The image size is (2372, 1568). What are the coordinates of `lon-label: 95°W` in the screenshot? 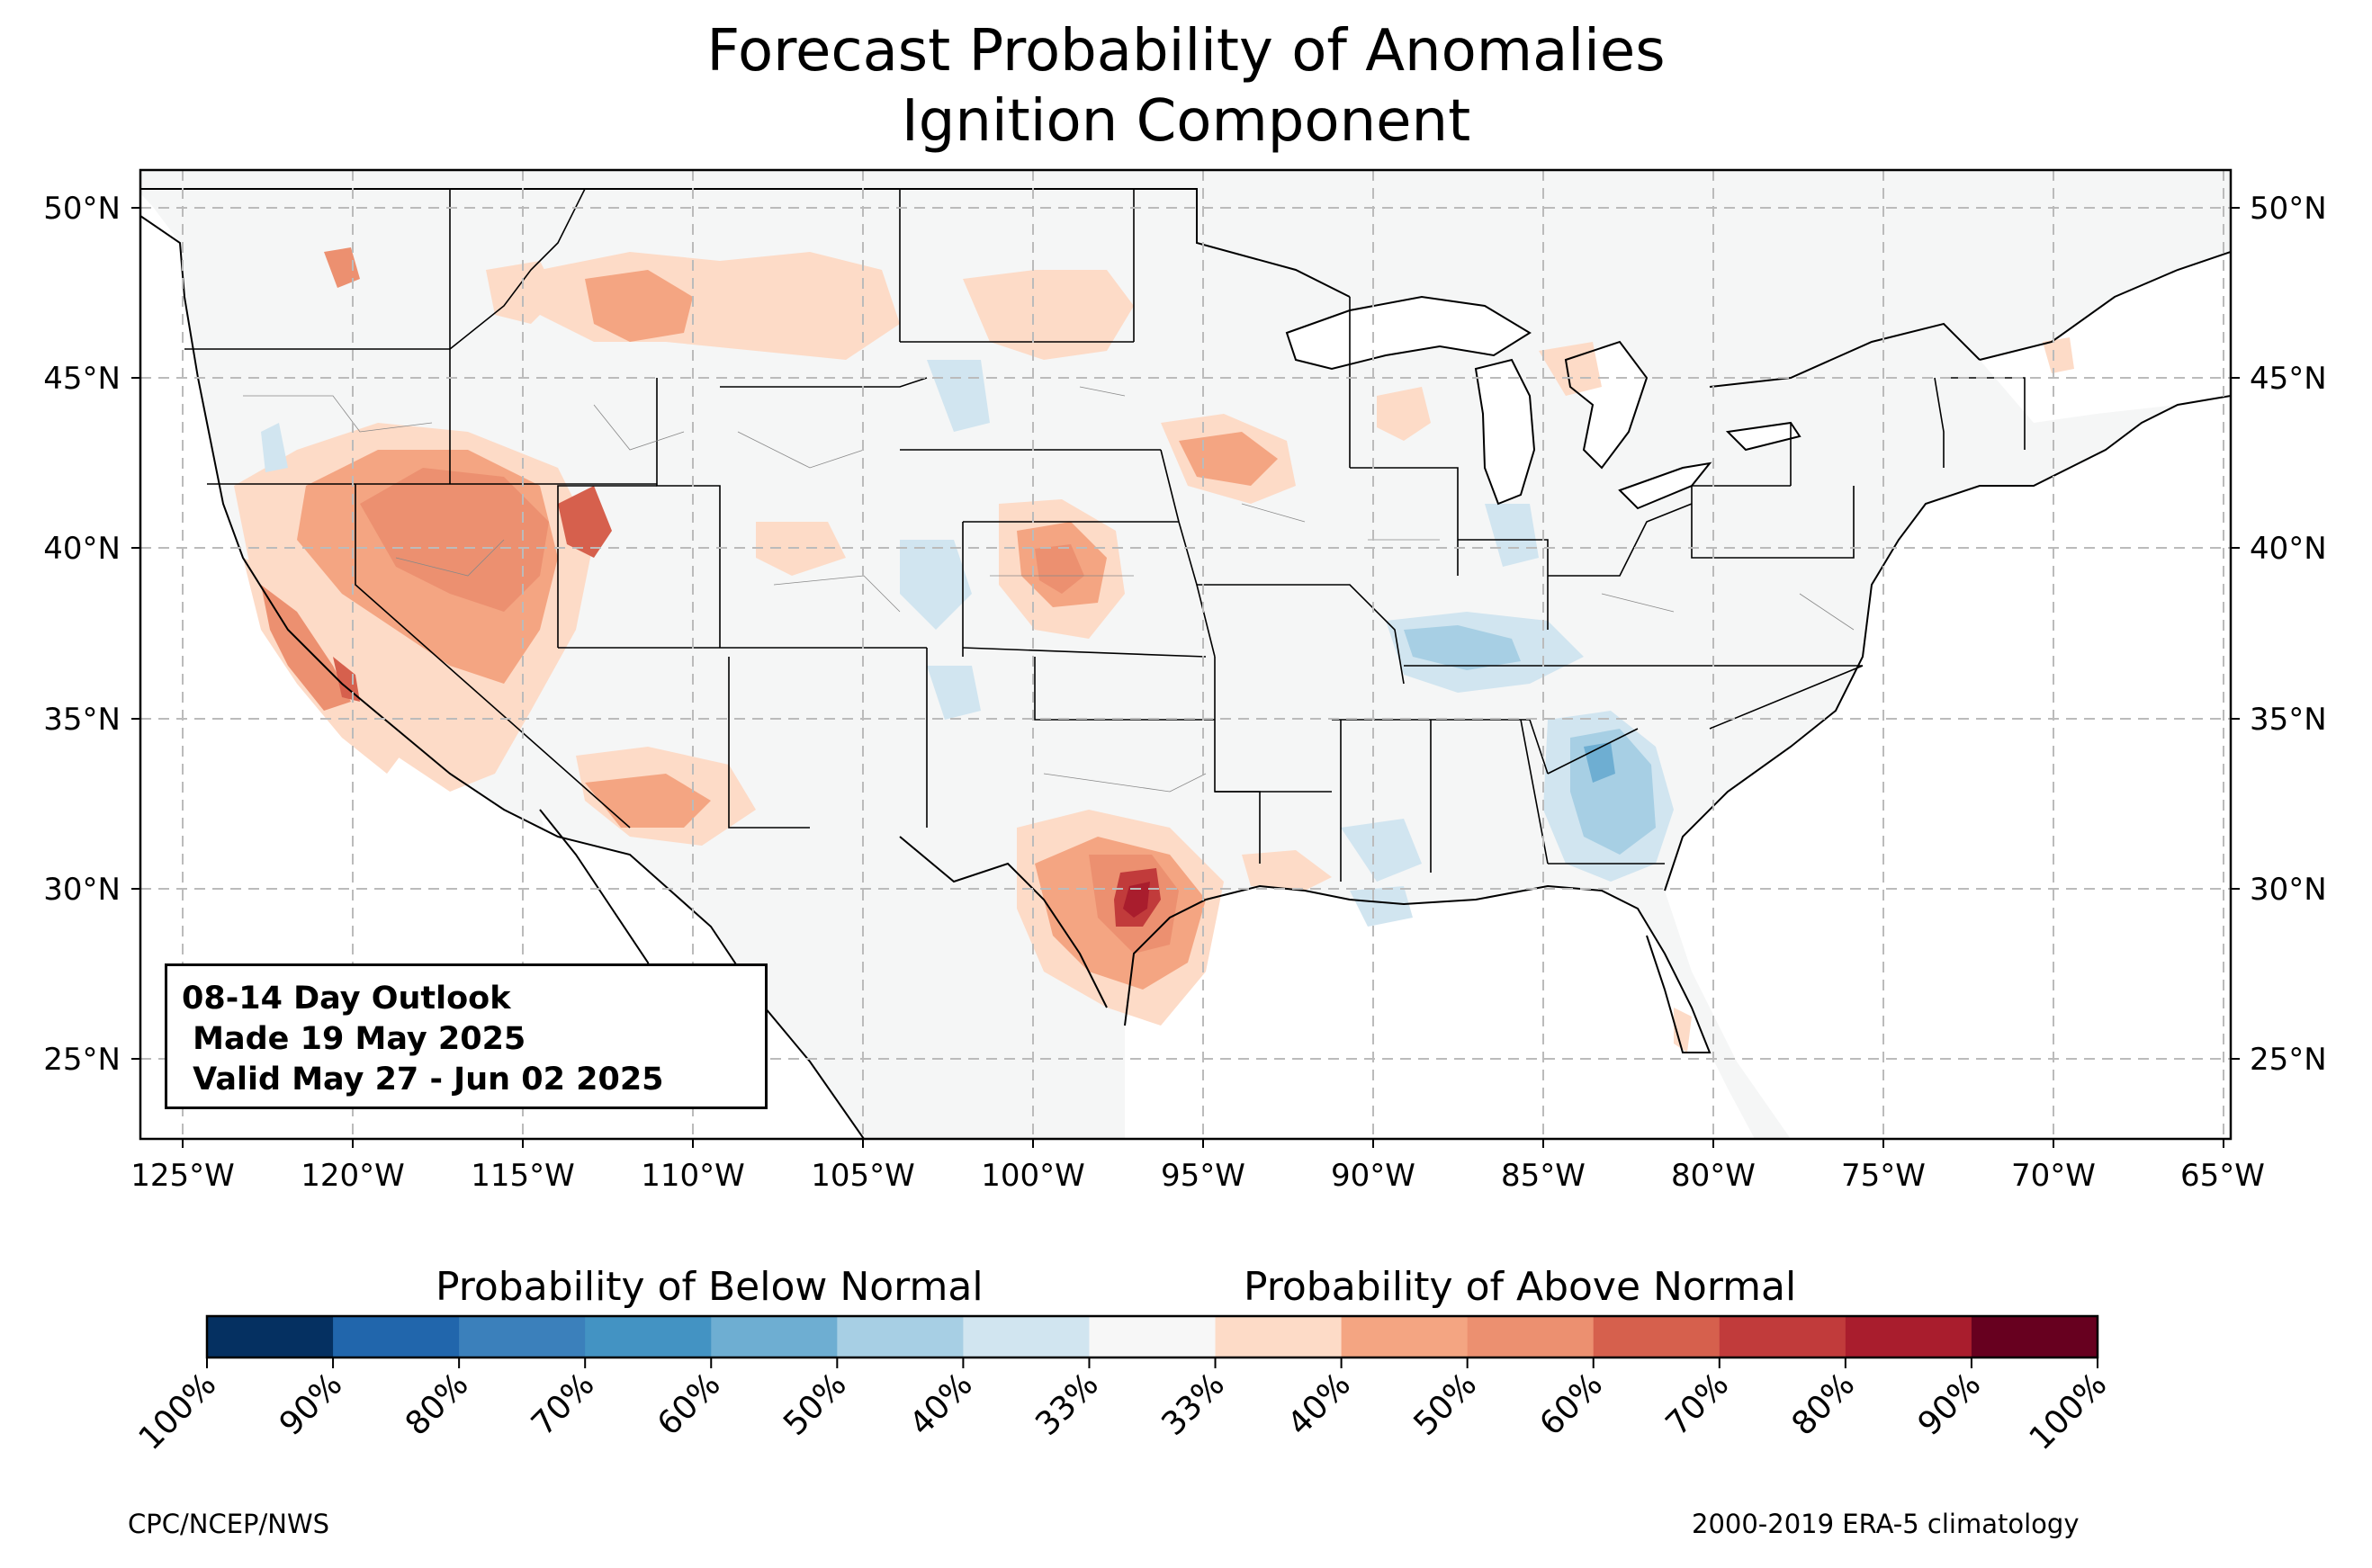 It's located at (1203, 1176).